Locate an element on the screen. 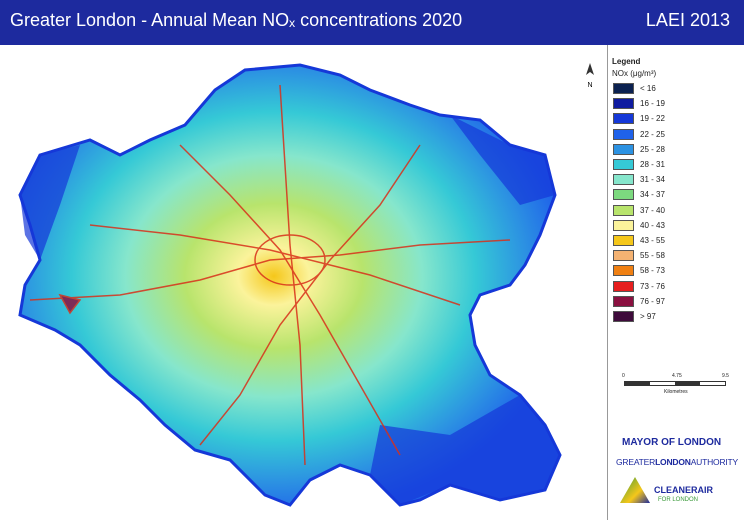  scale-tick: 4.75 is located at coordinates (677, 376).